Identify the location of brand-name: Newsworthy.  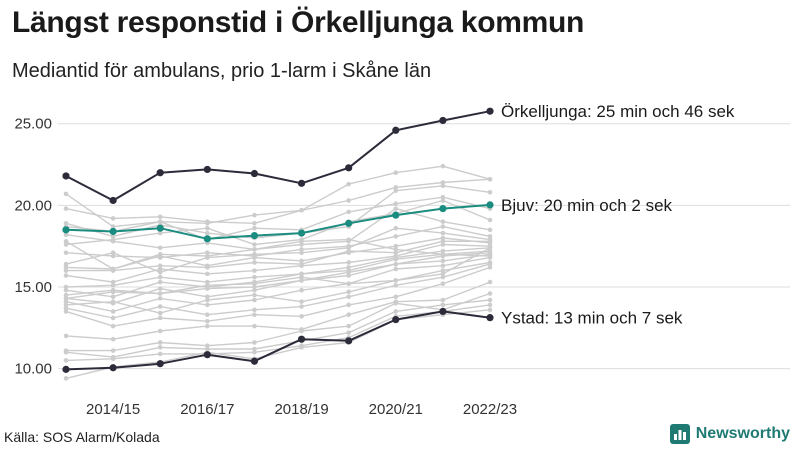
(742, 433).